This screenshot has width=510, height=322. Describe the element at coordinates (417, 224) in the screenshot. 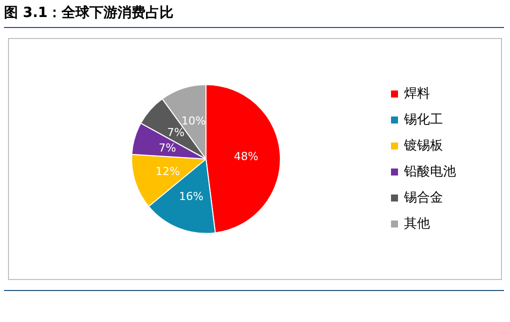

I see `legend-label: 其他` at that location.